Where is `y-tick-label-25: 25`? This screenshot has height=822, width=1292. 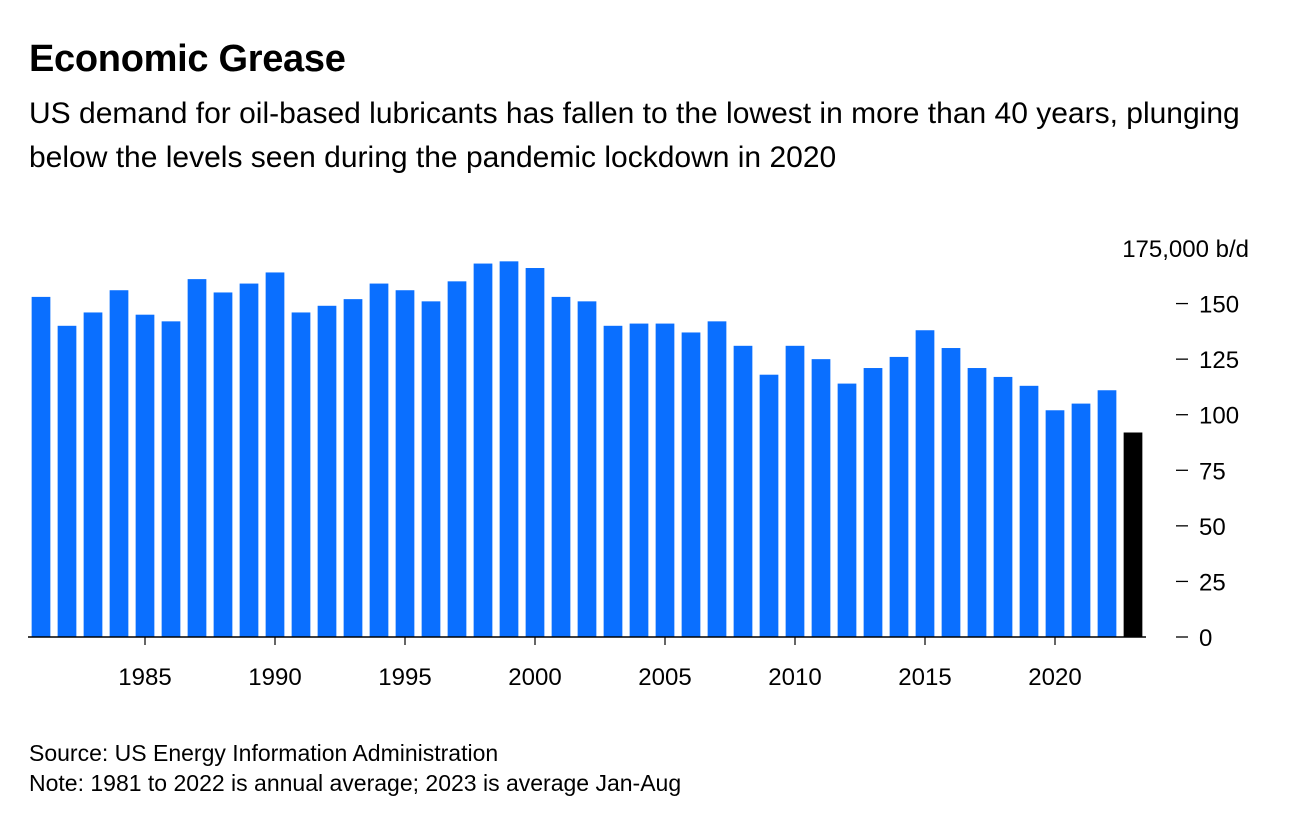 y-tick-label-25: 25 is located at coordinates (1212, 582).